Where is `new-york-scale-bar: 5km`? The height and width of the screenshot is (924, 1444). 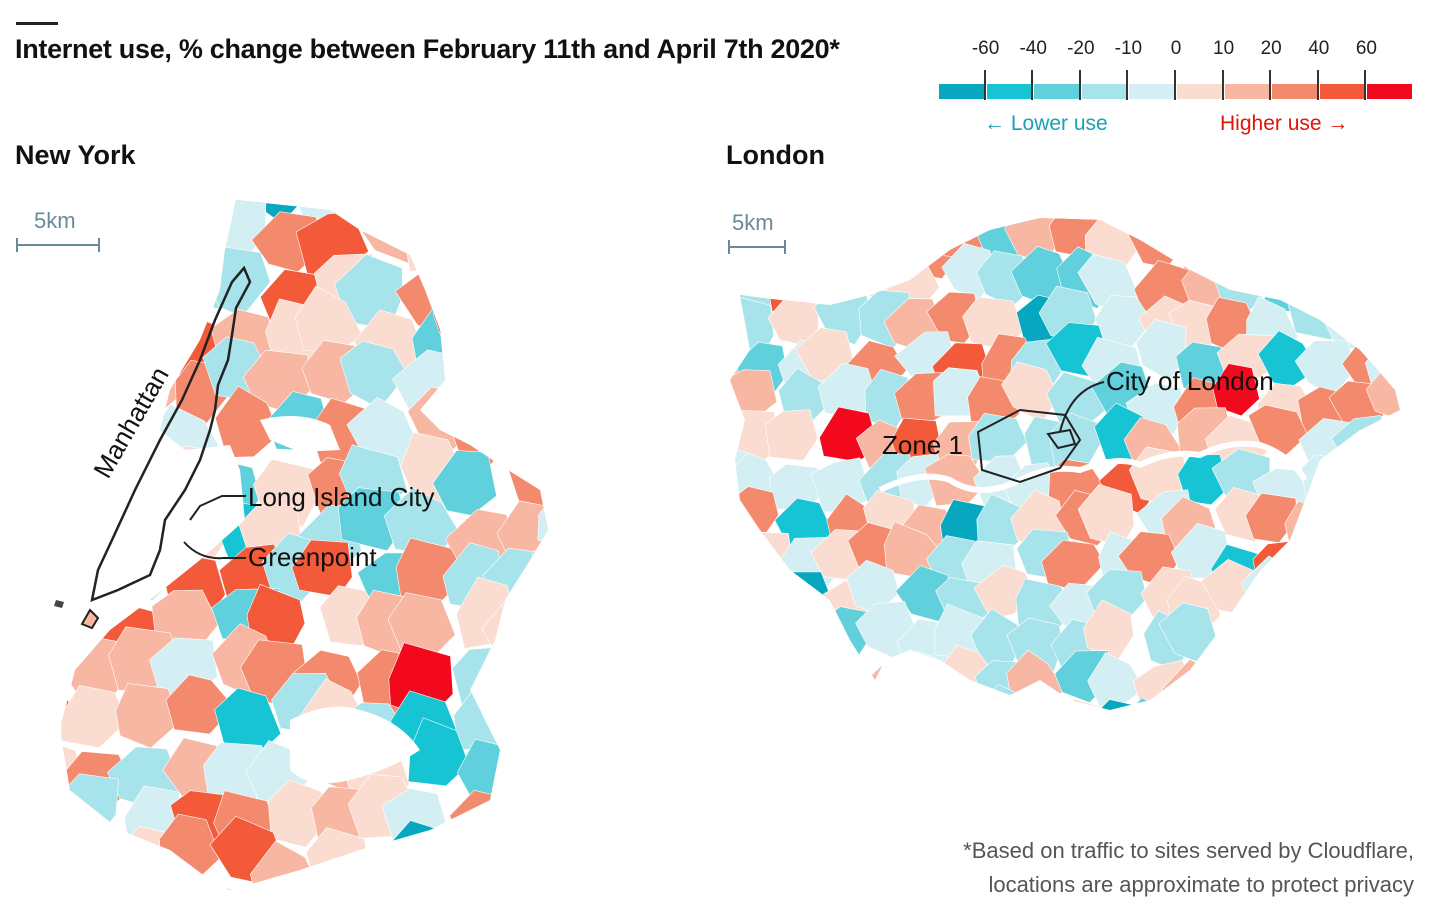
new-york-scale-bar: 5km is located at coordinates (59, 233).